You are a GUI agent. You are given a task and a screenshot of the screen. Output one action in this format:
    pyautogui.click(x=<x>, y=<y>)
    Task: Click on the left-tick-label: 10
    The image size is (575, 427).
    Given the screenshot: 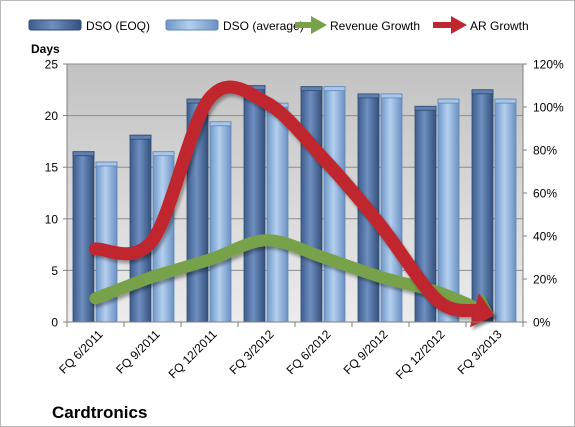 What is the action you would take?
    pyautogui.click(x=52, y=219)
    